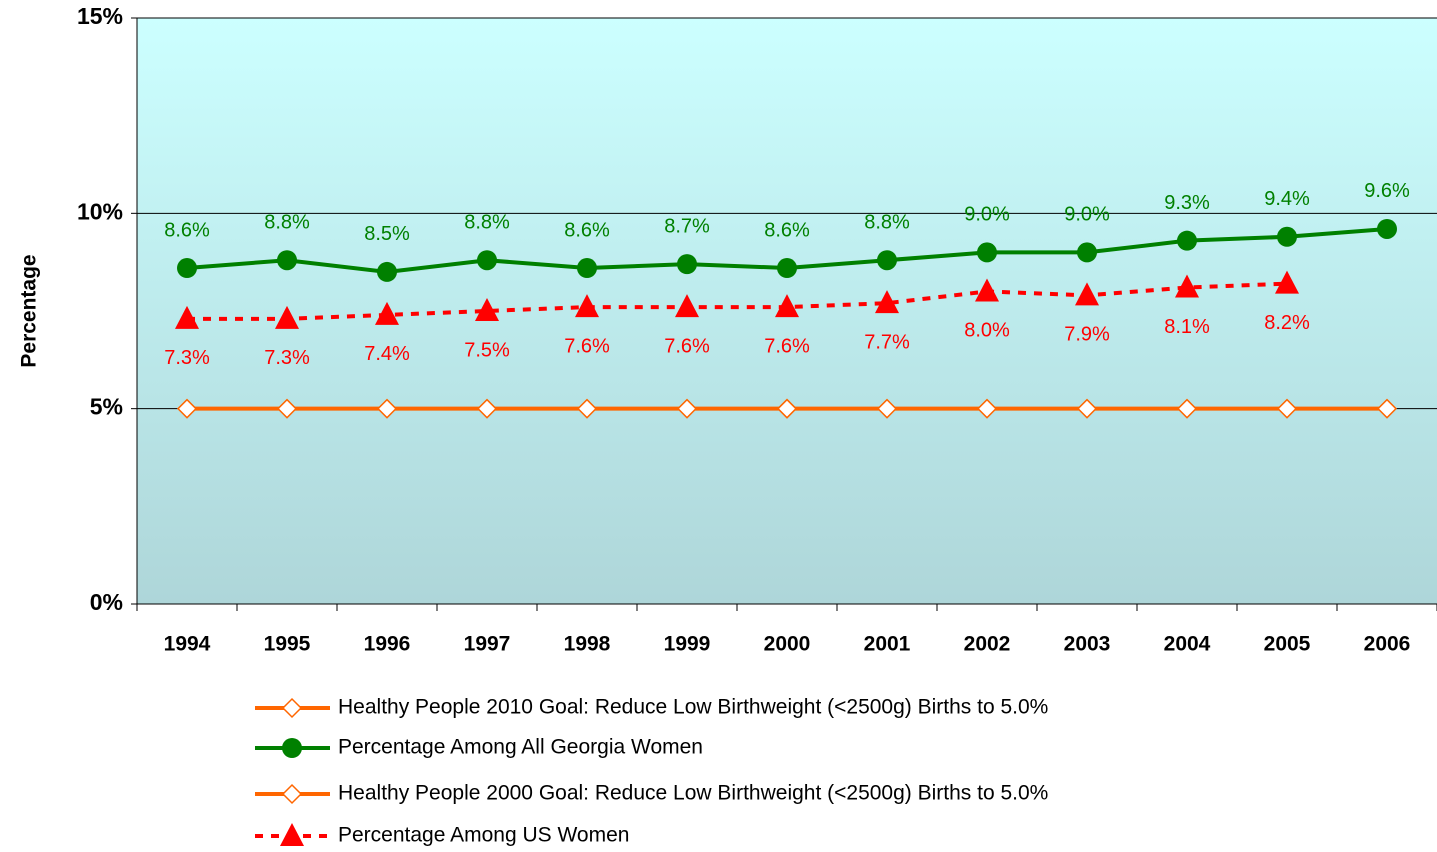 This screenshot has width=1437, height=852. What do you see at coordinates (387, 234) in the screenshot?
I see `data-label: 8.5%` at bounding box center [387, 234].